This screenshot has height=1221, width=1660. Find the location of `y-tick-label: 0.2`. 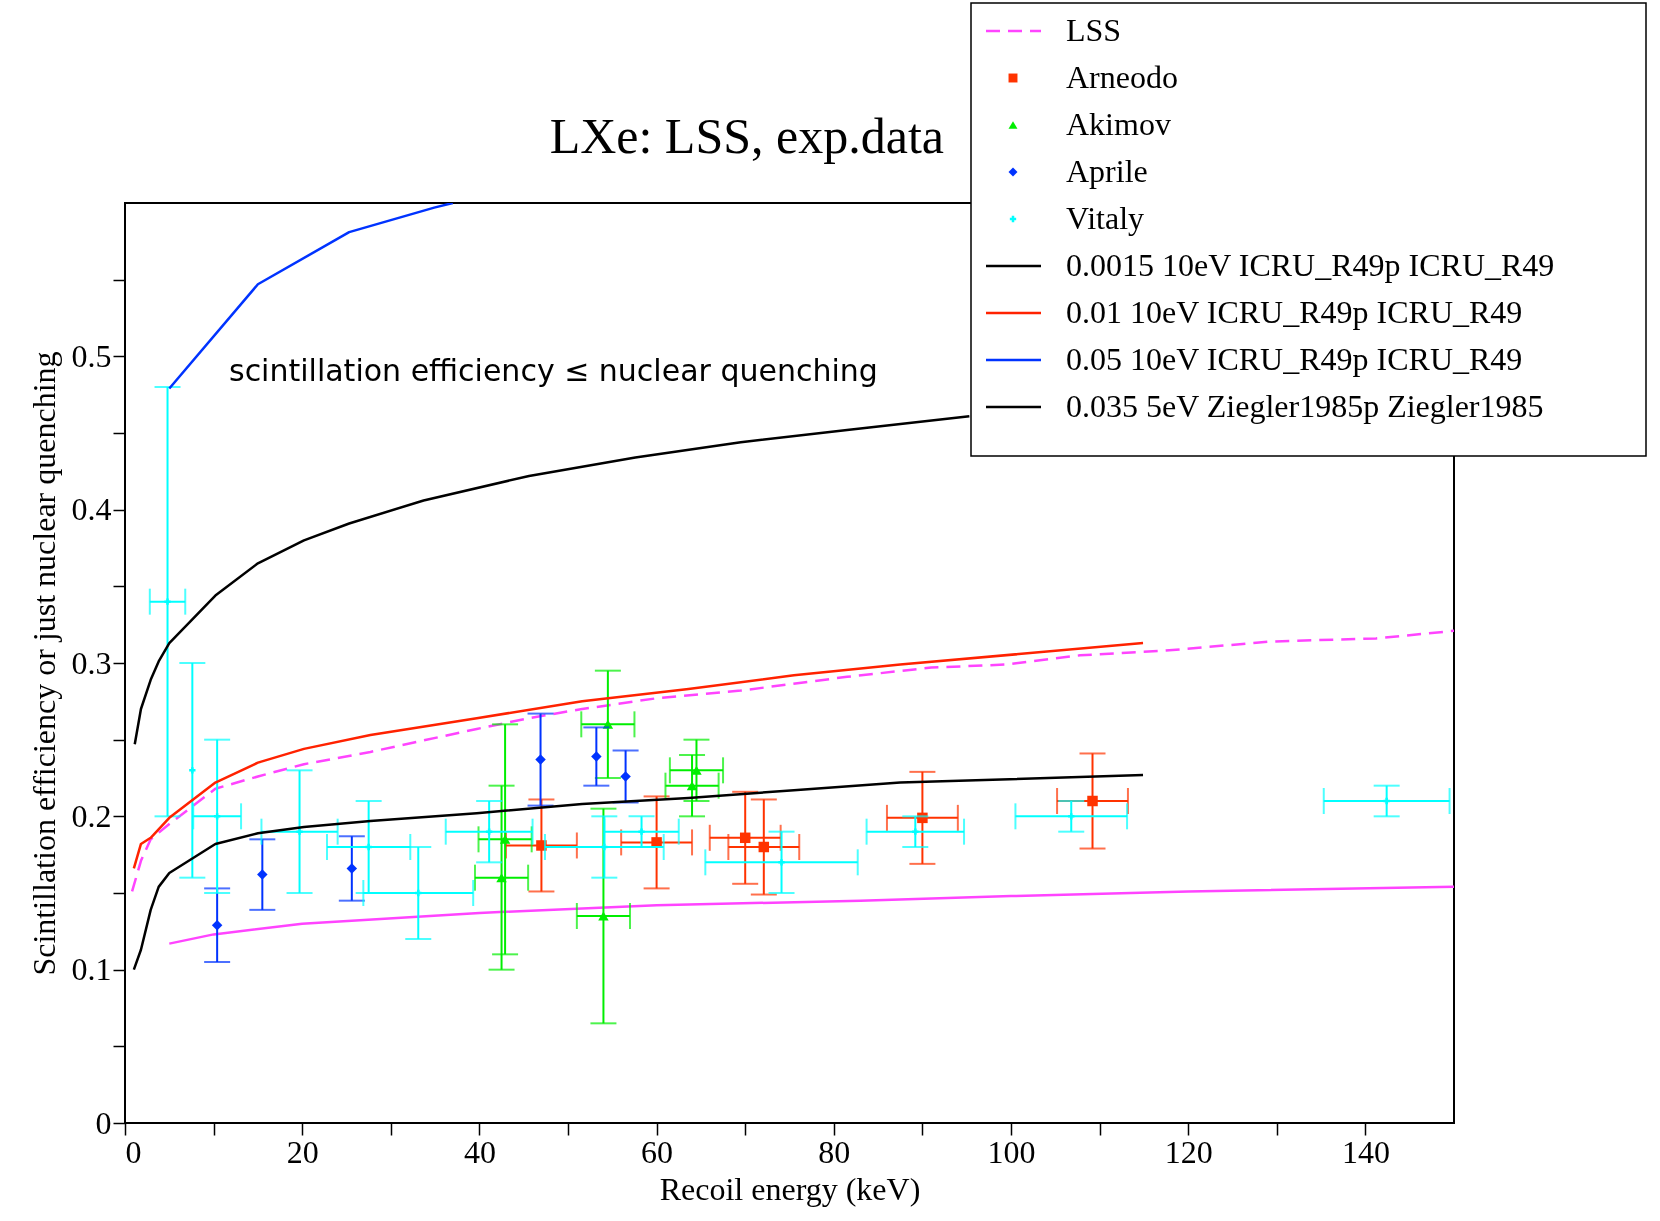

y-tick-label: 0.2 is located at coordinates (91, 815).